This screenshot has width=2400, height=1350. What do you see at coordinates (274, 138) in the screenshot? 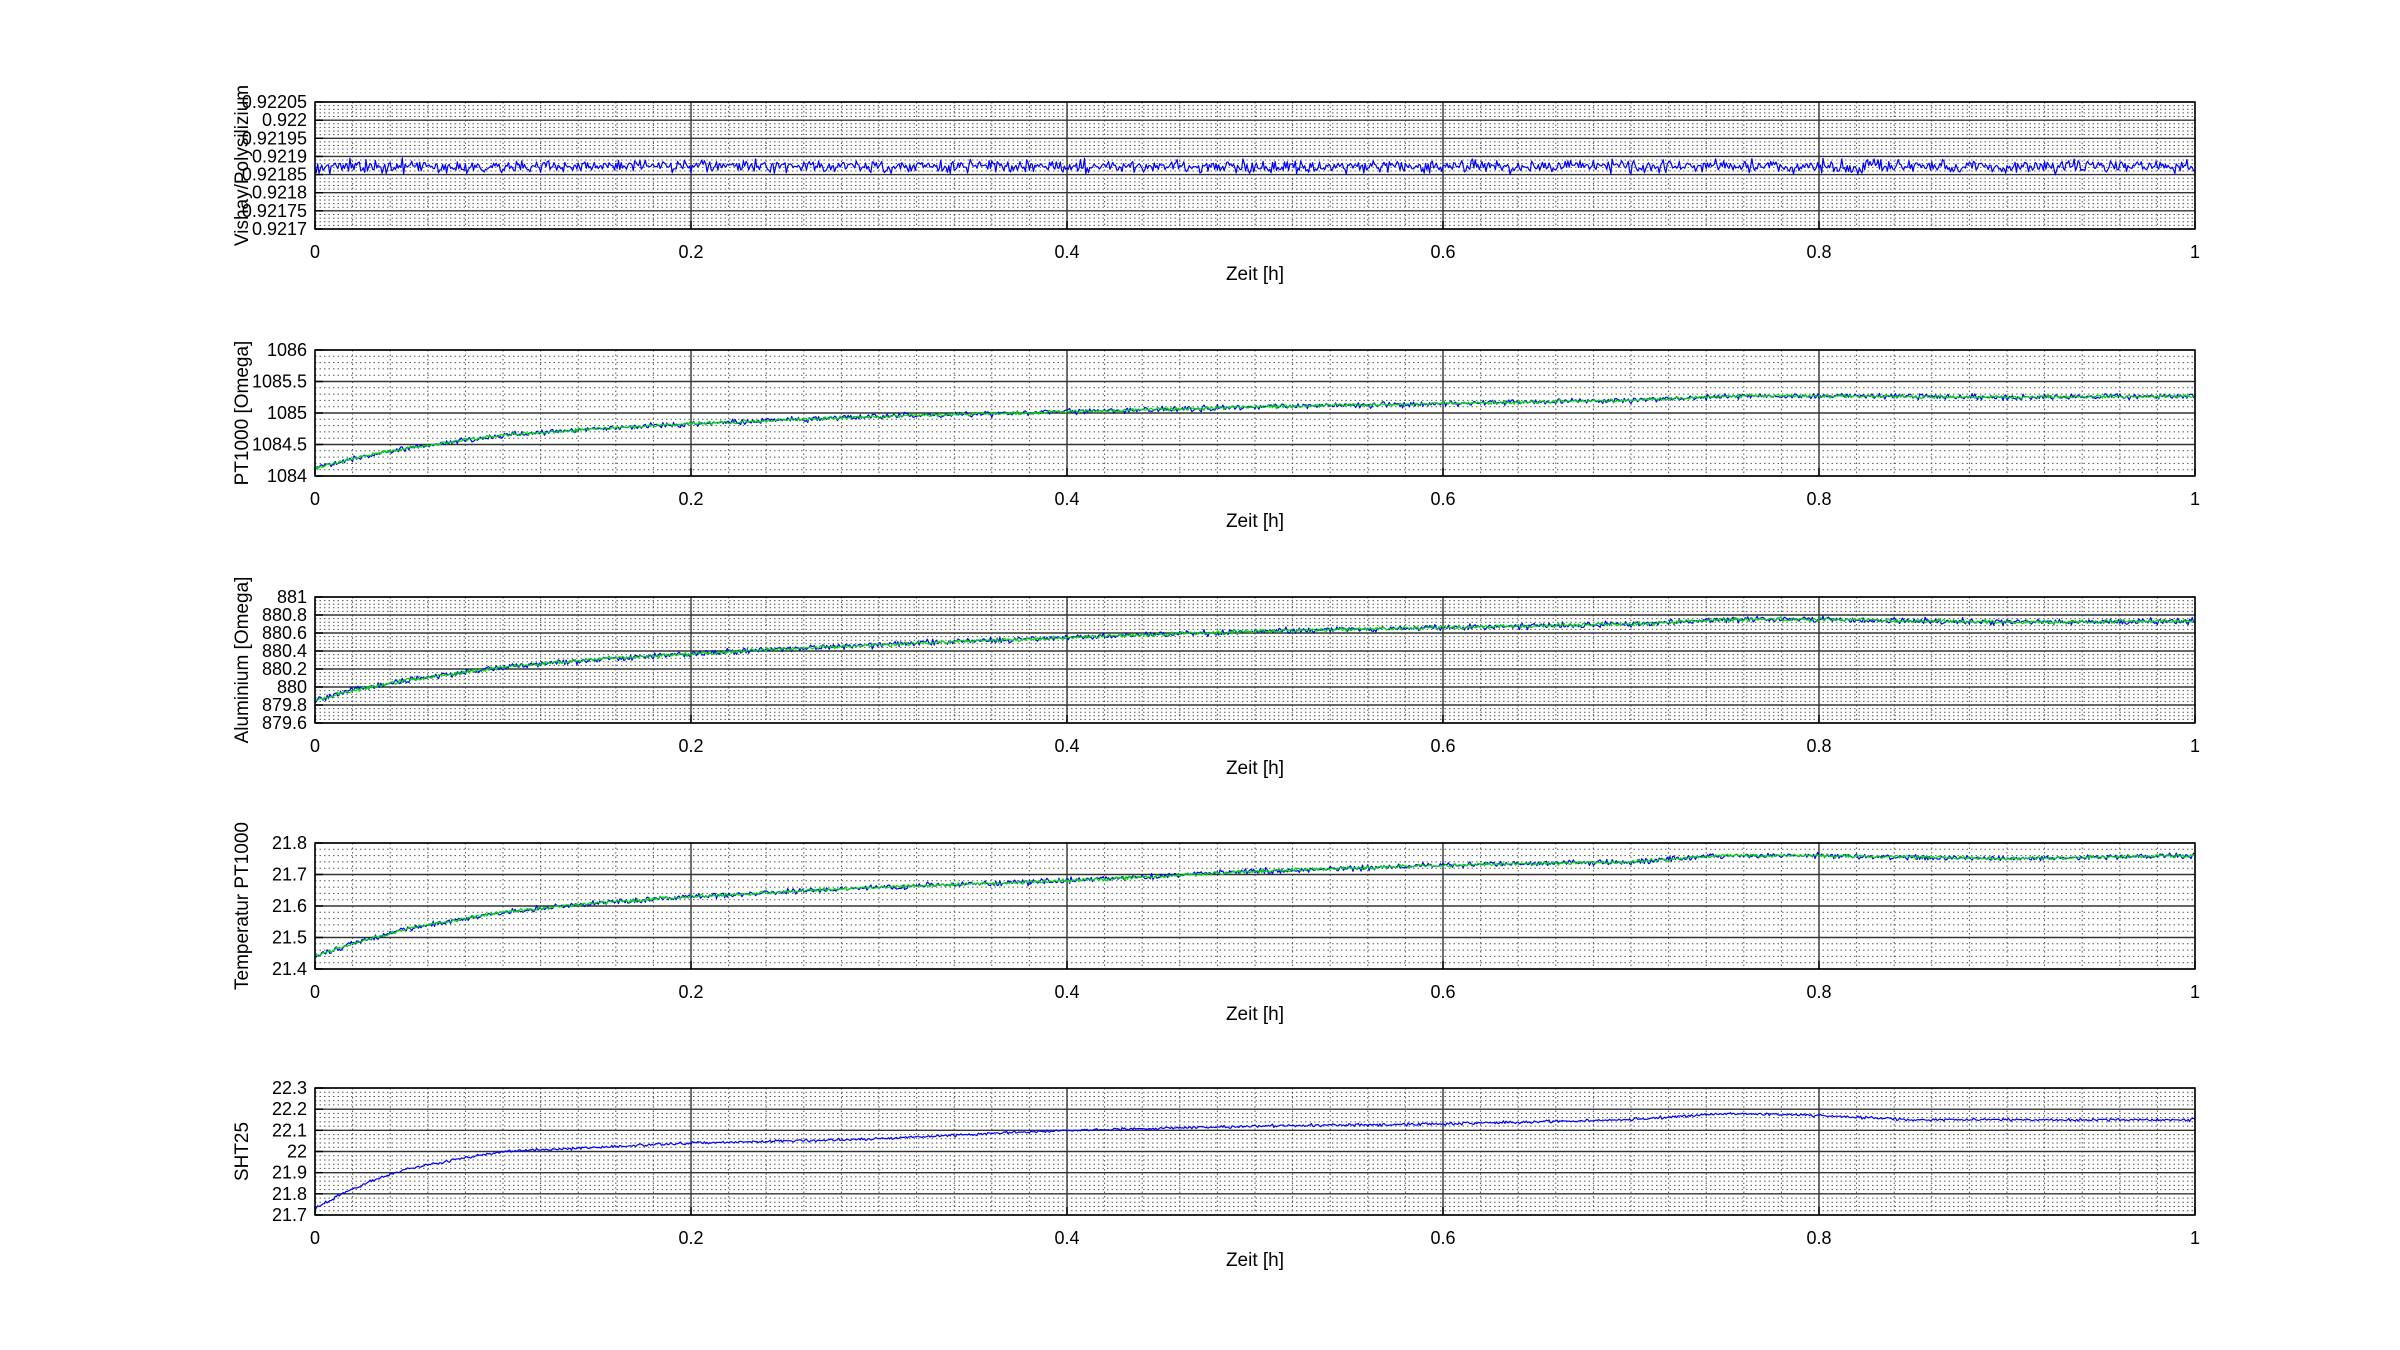
I see `y-tick-label: 0.92195` at bounding box center [274, 138].